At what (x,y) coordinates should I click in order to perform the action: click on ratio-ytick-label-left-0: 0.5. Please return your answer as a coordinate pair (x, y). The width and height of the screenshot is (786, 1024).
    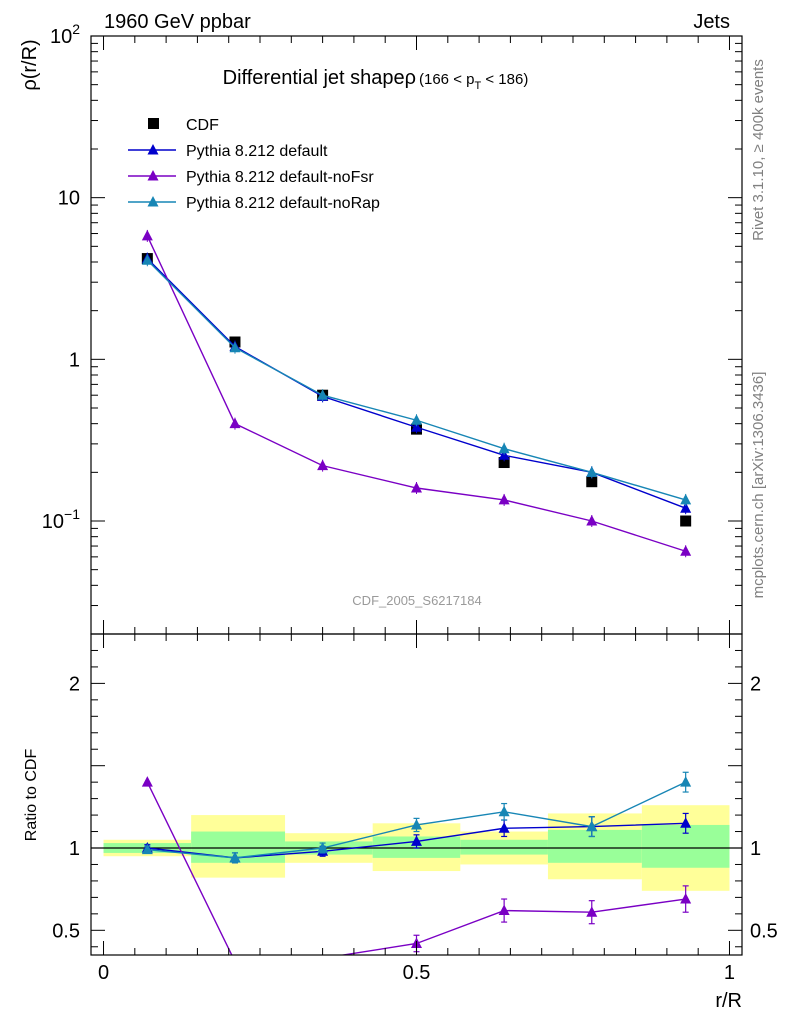
    Looking at the image, I should click on (66, 931).